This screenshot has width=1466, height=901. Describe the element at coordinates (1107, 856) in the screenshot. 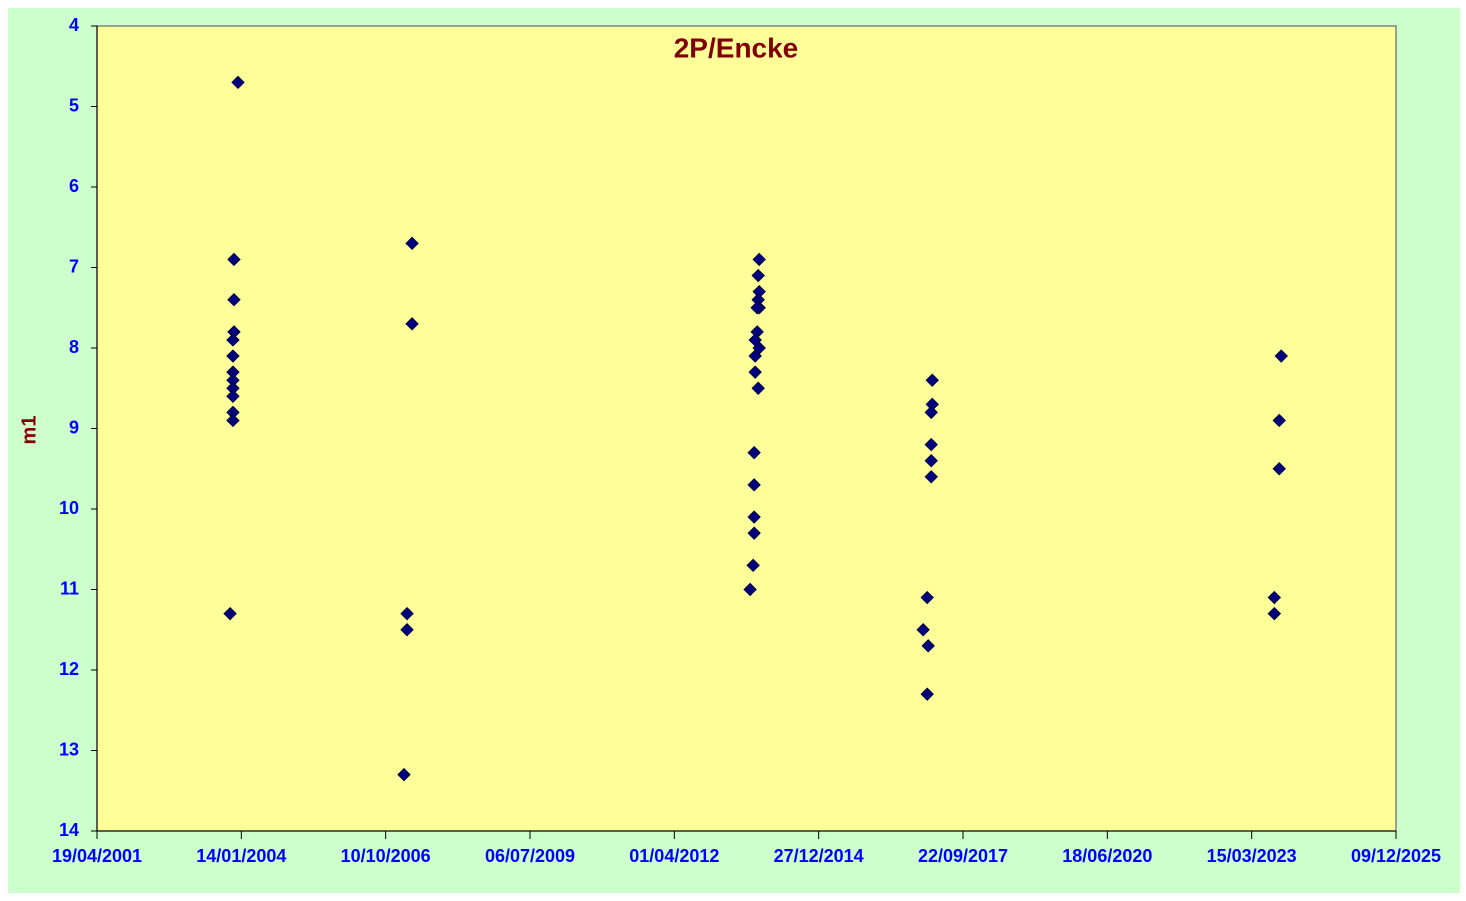

I see `x-tick-label: 18/06/2020` at that location.